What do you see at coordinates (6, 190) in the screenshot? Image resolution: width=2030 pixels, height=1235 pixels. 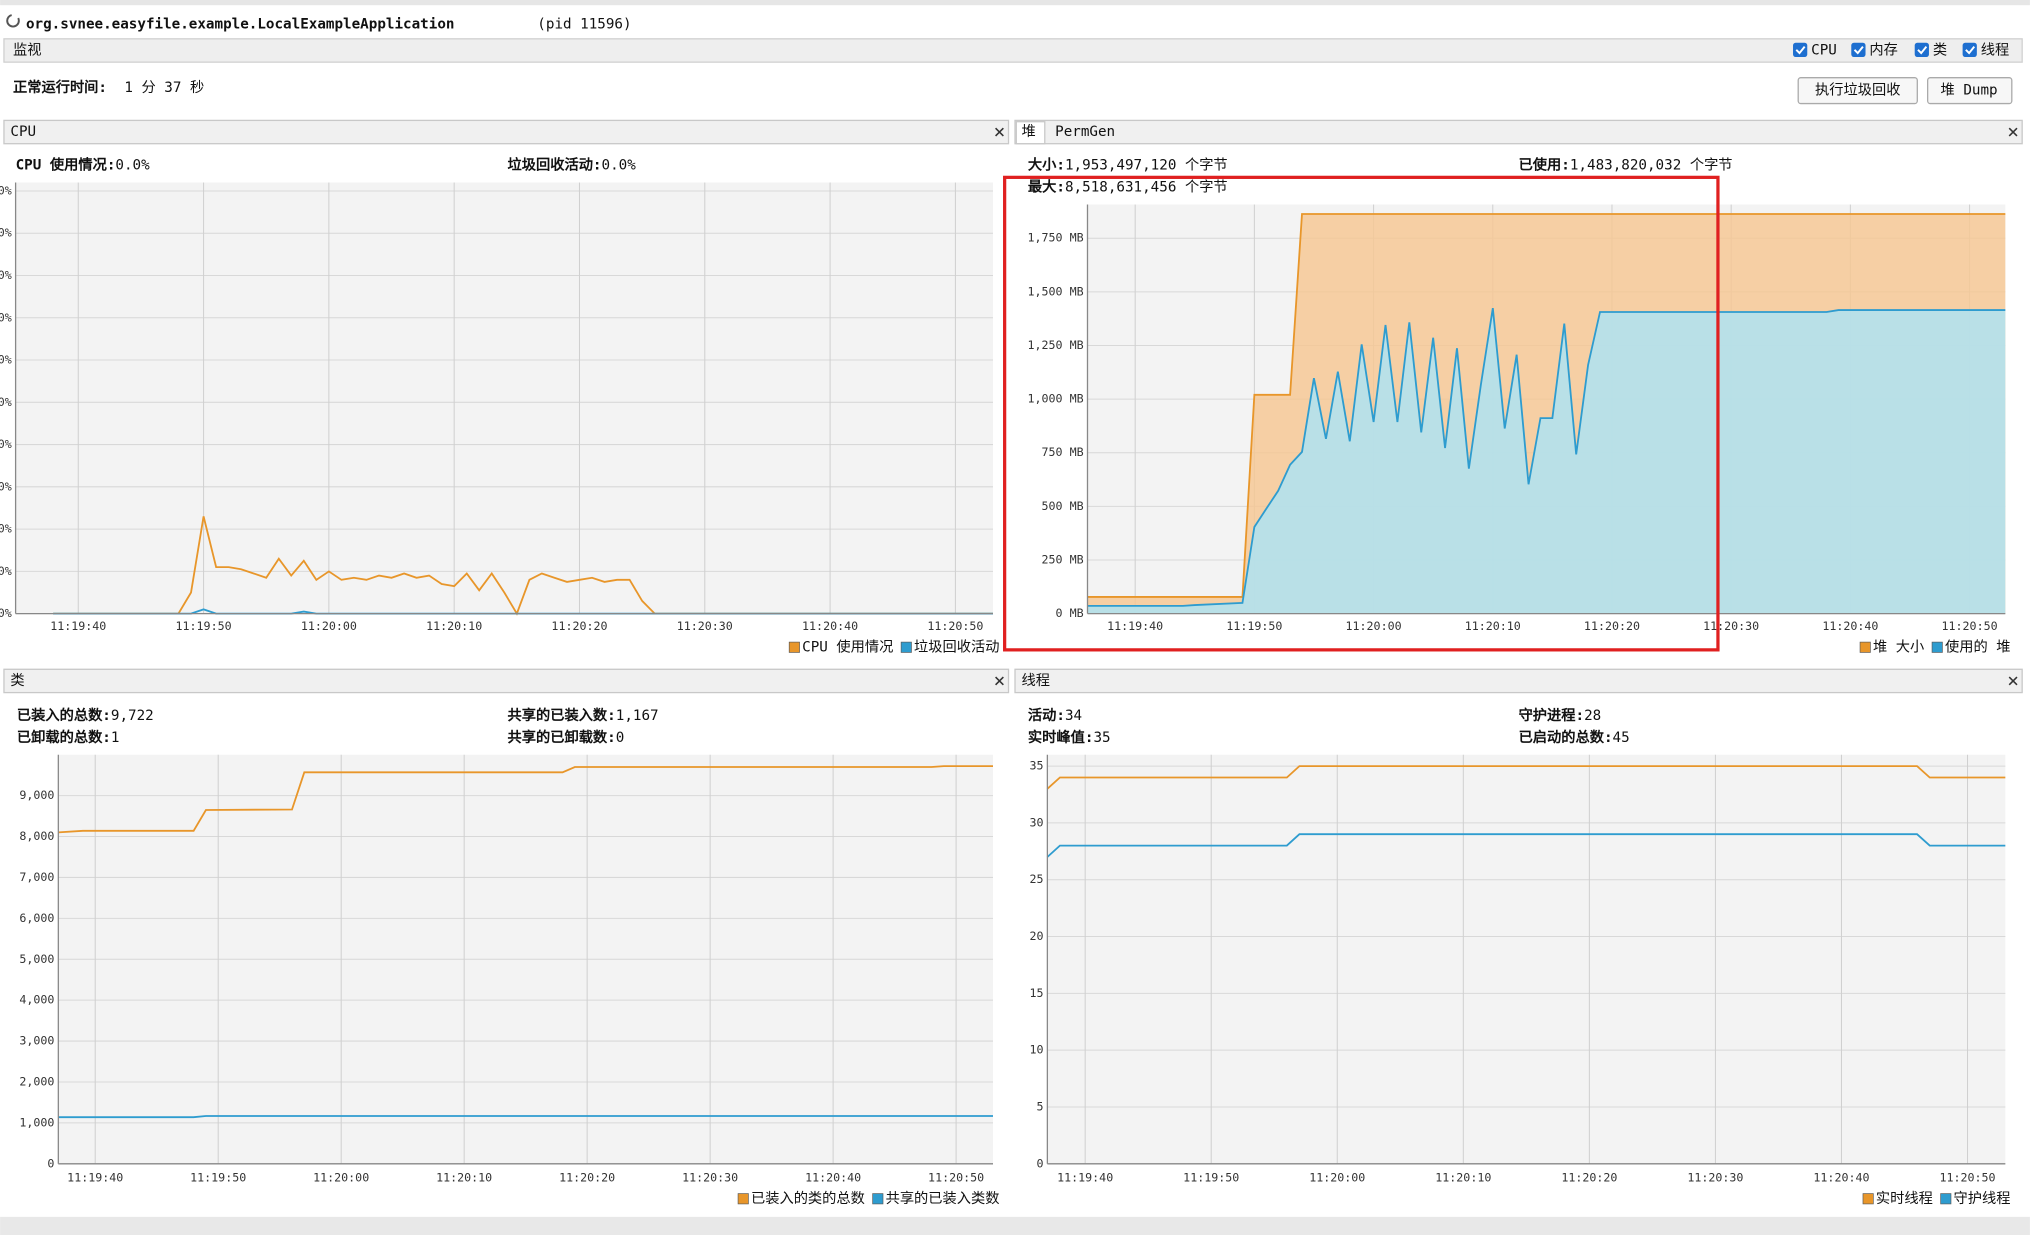 I see `y-tick-label: 100%` at bounding box center [6, 190].